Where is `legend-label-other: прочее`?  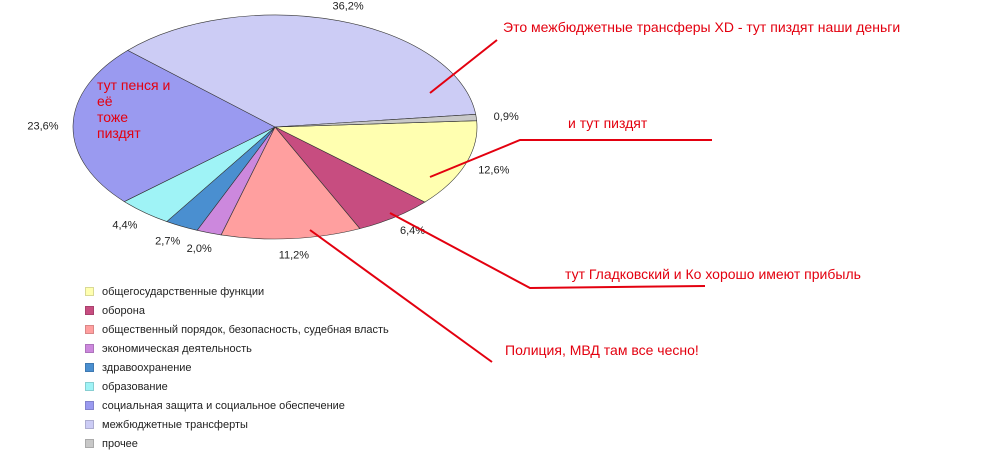 legend-label-other: прочее is located at coordinates (120, 443).